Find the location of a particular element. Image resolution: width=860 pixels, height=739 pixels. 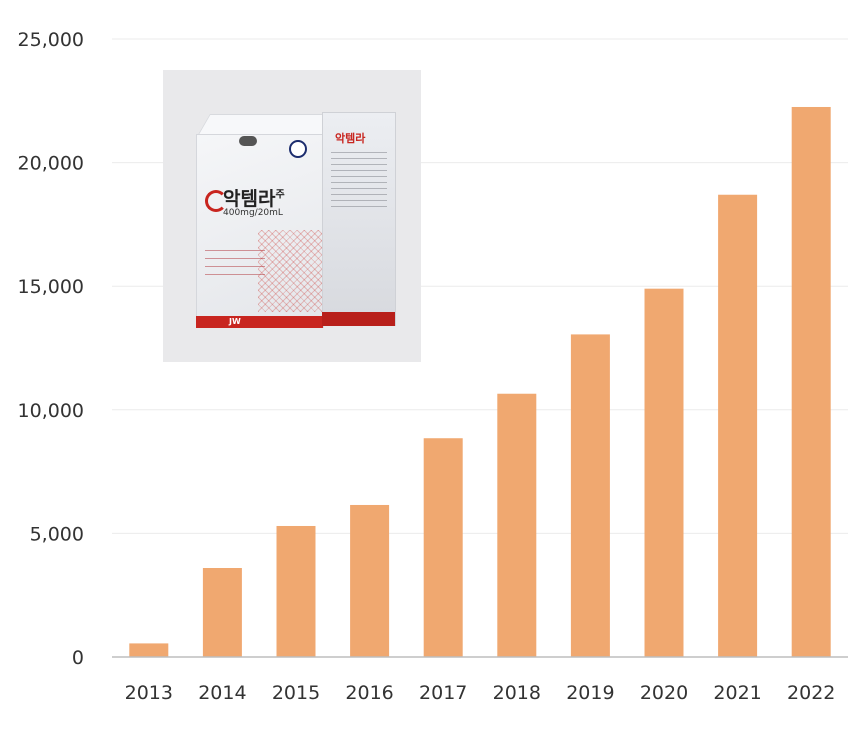

badge-icon is located at coordinates (248, 141).